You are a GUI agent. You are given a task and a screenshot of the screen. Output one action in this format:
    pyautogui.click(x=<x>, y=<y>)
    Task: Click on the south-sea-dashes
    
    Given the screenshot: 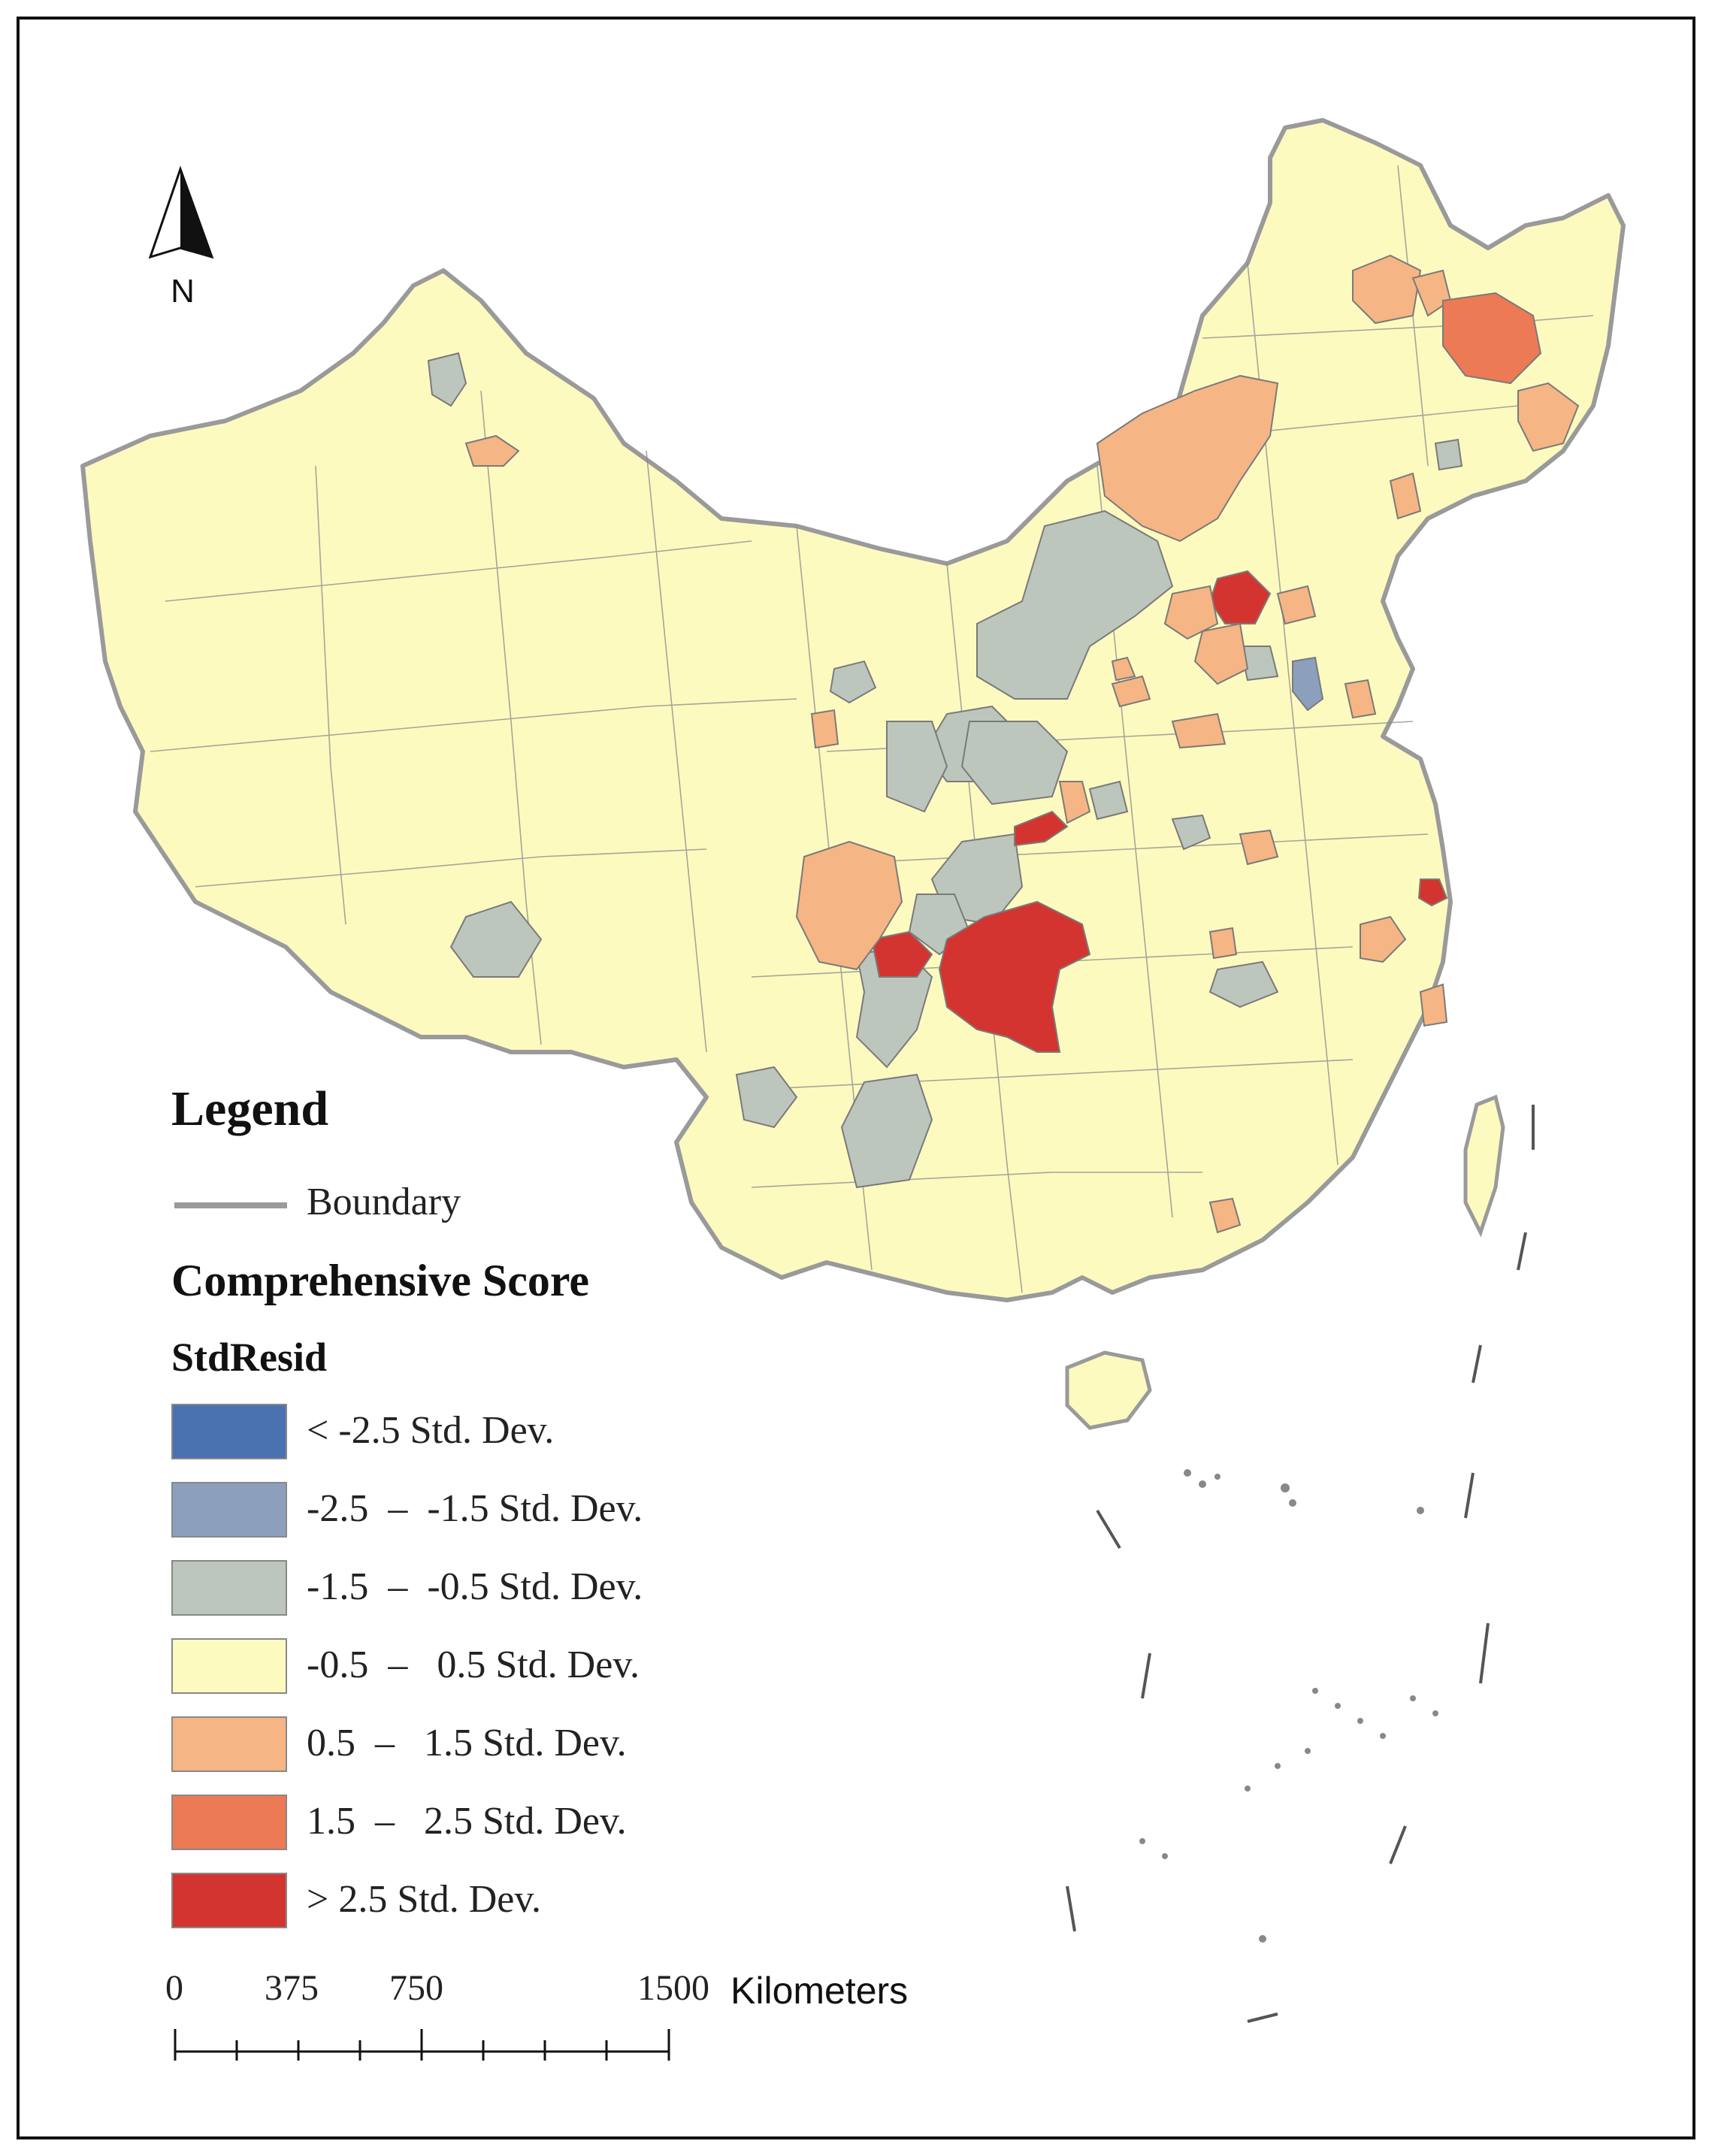 What is the action you would take?
    pyautogui.click(x=1300, y=1564)
    